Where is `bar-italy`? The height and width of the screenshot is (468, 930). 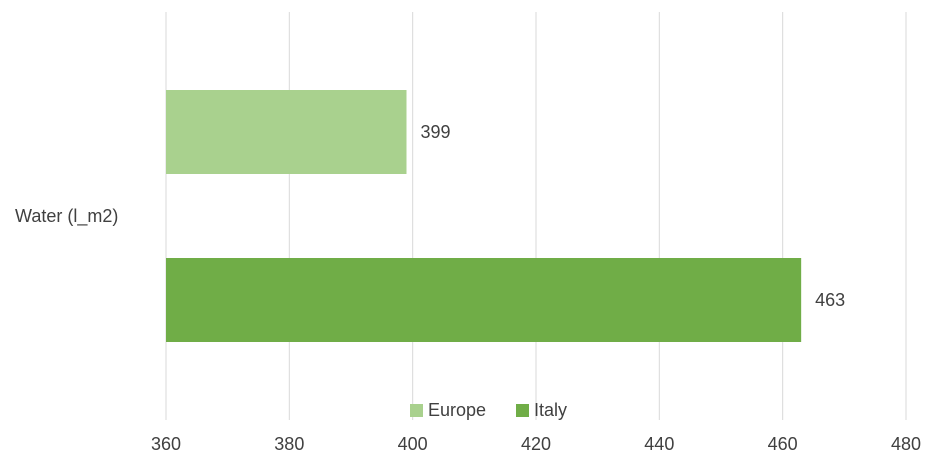 bar-italy is located at coordinates (484, 300).